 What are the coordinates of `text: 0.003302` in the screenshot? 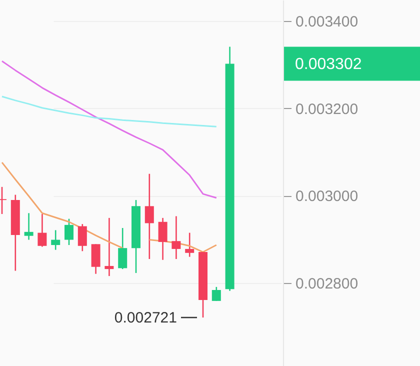 It's located at (328, 64).